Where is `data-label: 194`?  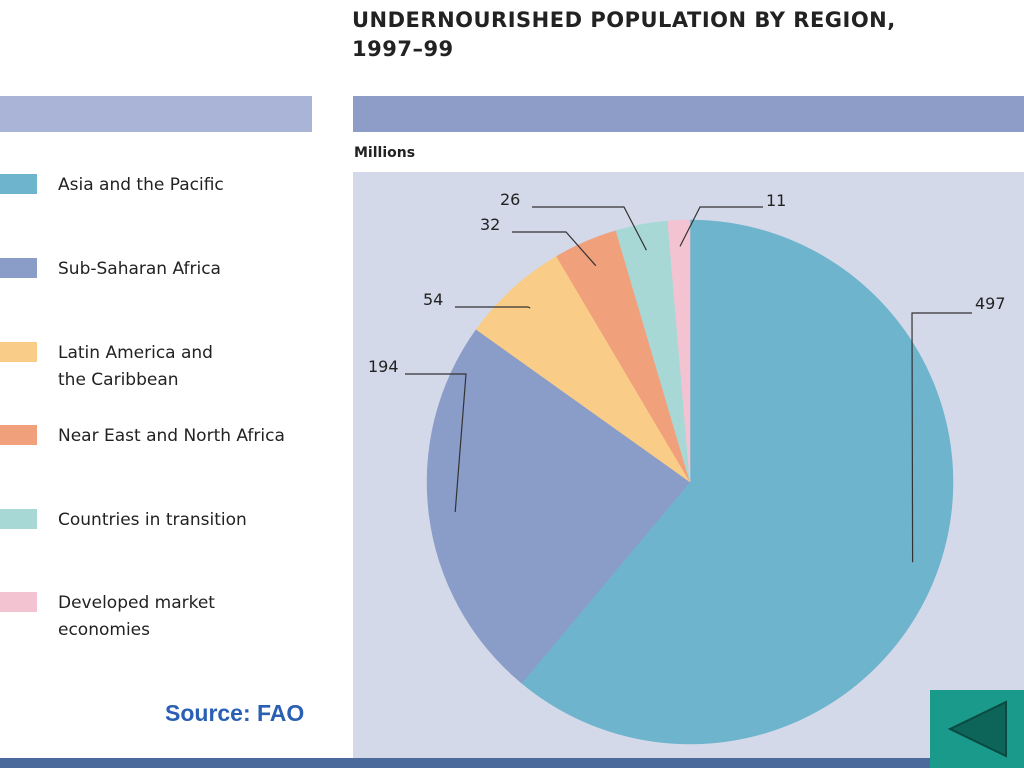
data-label: 194 is located at coordinates (383, 366).